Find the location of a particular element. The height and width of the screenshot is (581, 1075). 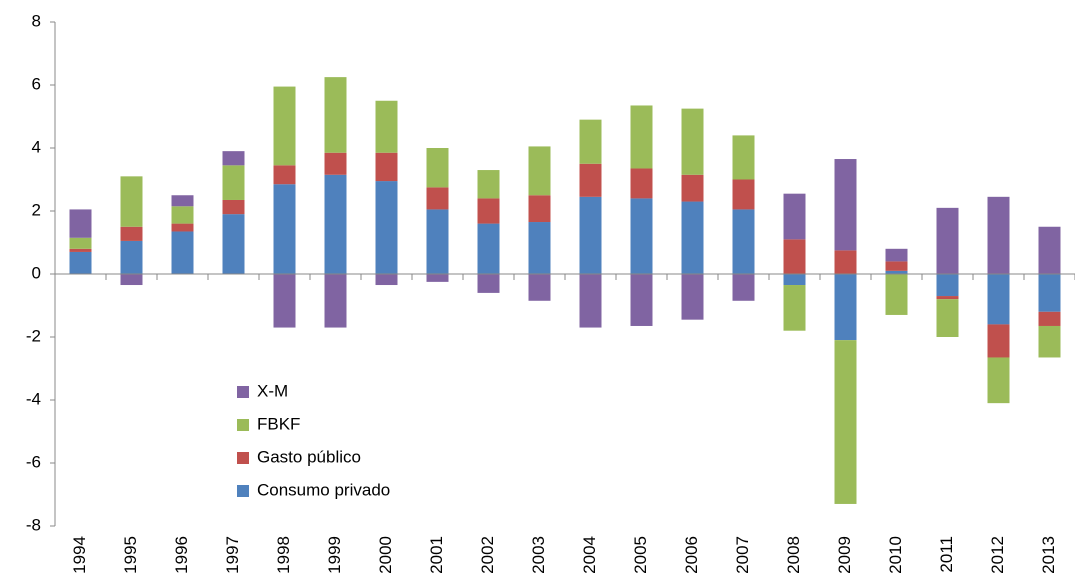

x-tick-label: 2006 is located at coordinates (691, 555).